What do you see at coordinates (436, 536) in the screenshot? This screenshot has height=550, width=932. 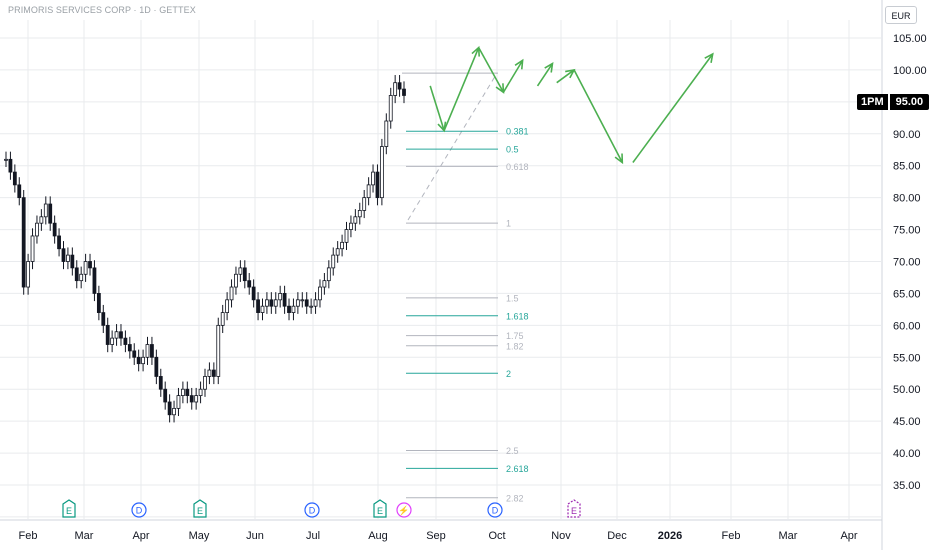 I see `x-tick-label: Sep` at bounding box center [436, 536].